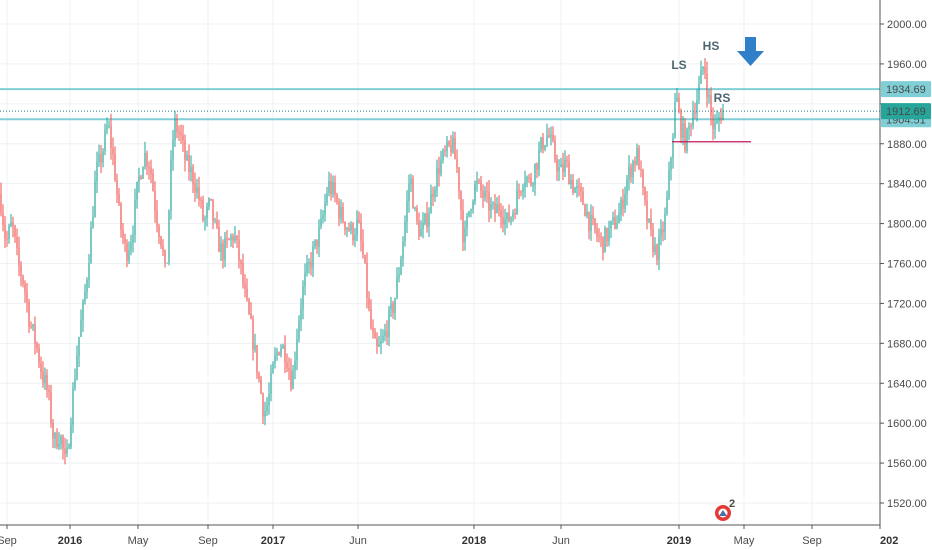  Describe the element at coordinates (678, 65) in the screenshot. I see `annotation-ls: LS` at that location.